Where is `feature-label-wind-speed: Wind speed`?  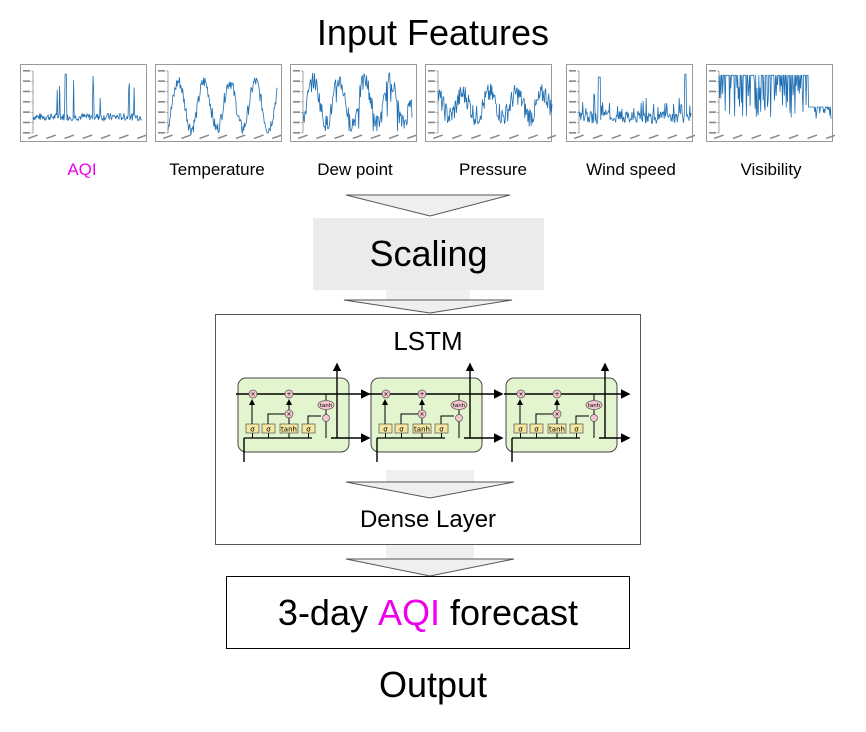
feature-label-wind-speed: Wind speed is located at coordinates (631, 169).